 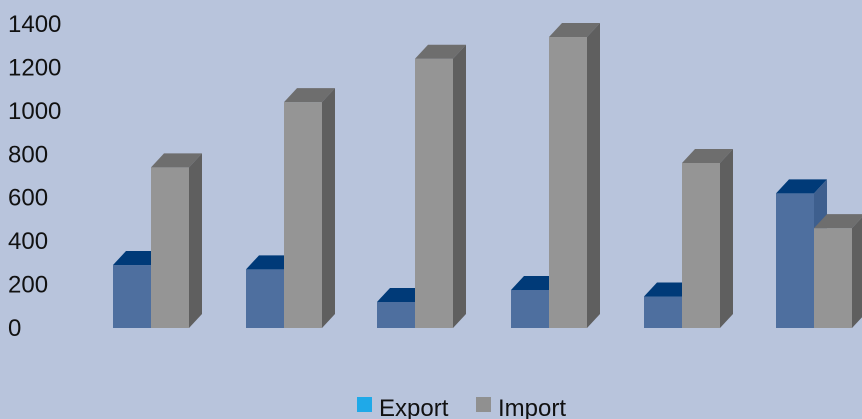 I want to click on legend-swatch-export, so click(x=364, y=404).